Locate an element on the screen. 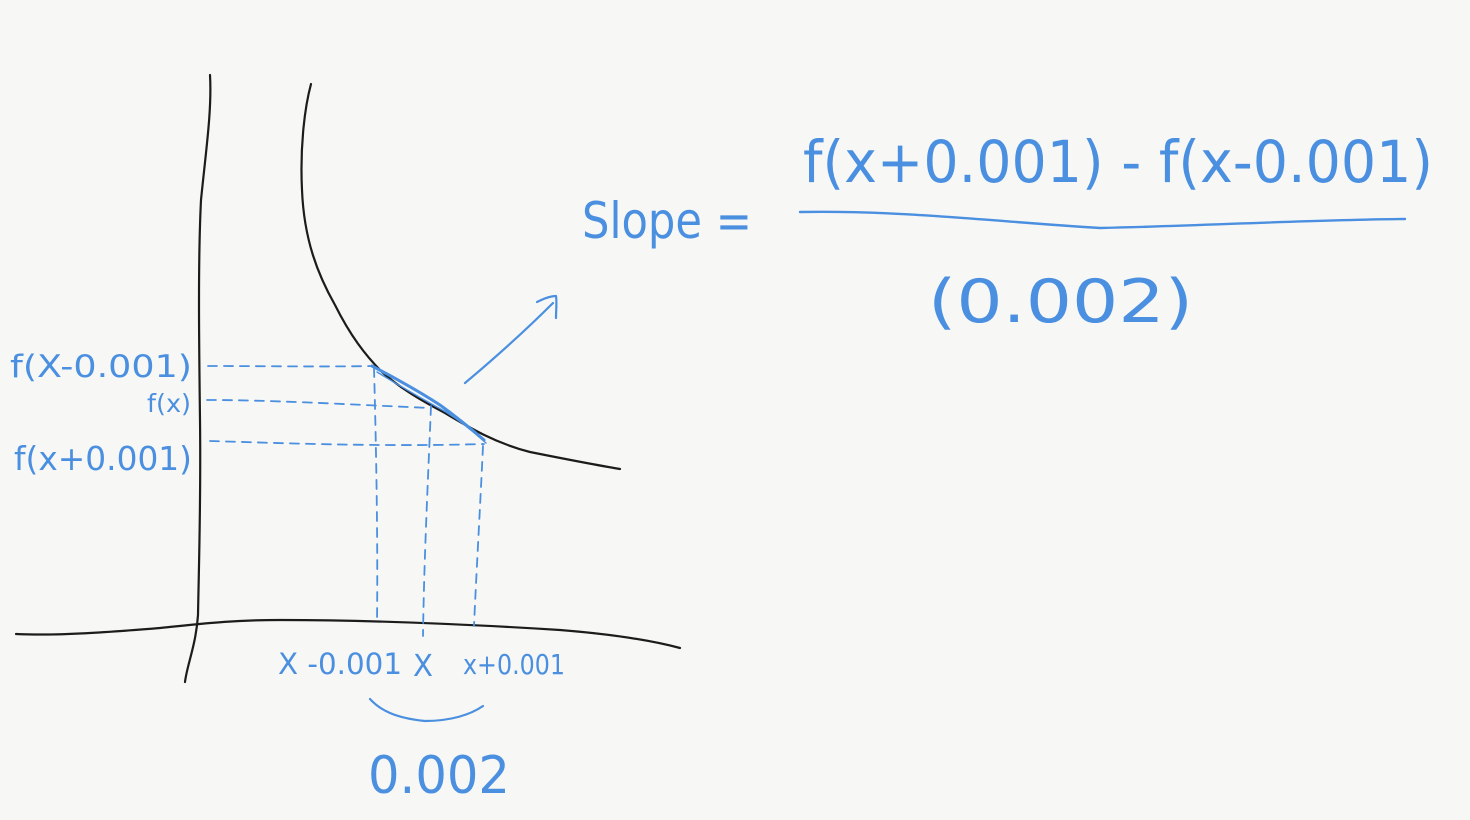 The height and width of the screenshot is (820, 1470). secant-line is located at coordinates (428, 403).